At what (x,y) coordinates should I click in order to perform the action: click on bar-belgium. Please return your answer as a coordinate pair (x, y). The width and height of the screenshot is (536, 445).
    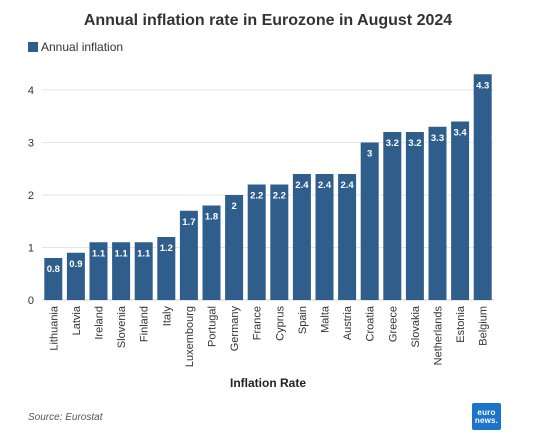
    Looking at the image, I should click on (482, 187).